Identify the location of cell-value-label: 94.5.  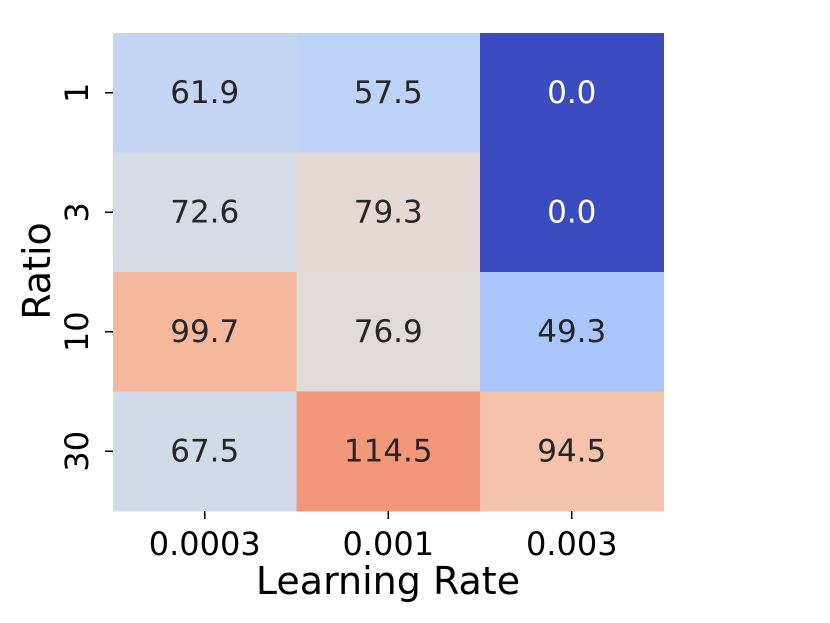
(571, 451).